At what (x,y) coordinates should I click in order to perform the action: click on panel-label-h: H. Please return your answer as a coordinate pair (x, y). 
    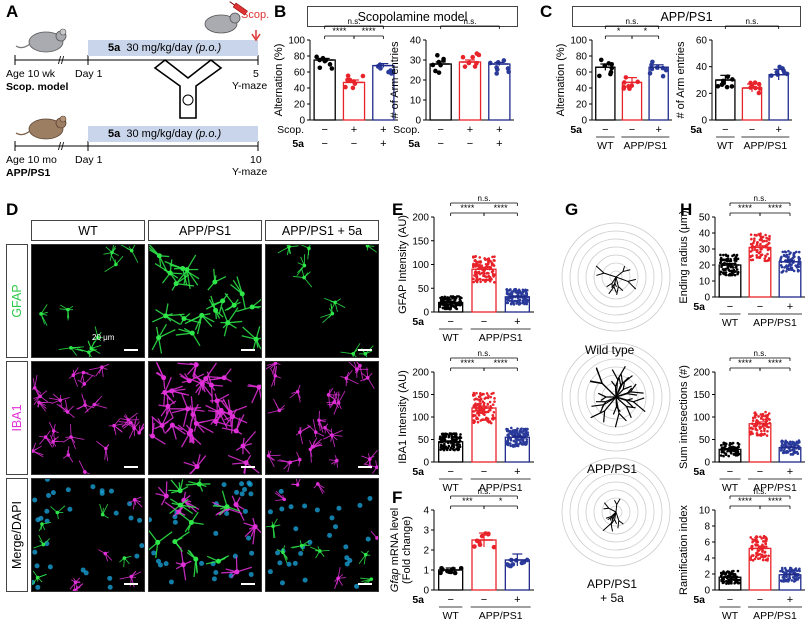
    Looking at the image, I should click on (686, 209).